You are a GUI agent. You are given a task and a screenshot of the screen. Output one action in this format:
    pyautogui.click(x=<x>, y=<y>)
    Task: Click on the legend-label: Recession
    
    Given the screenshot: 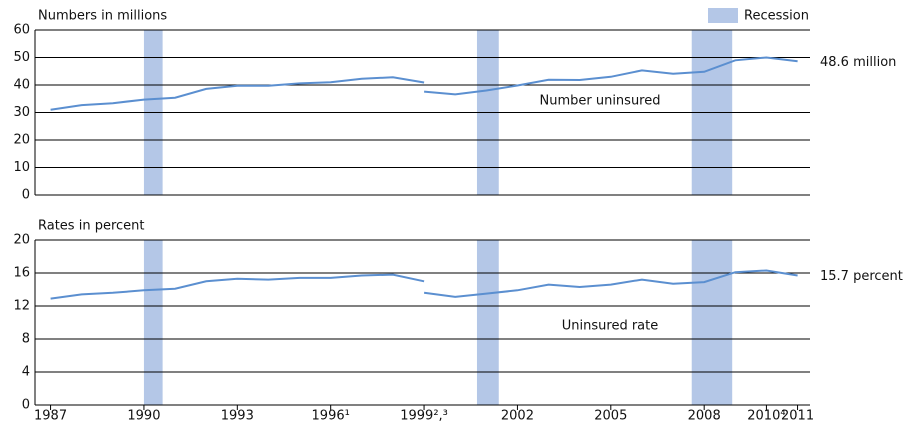 What is the action you would take?
    pyautogui.click(x=776, y=16)
    